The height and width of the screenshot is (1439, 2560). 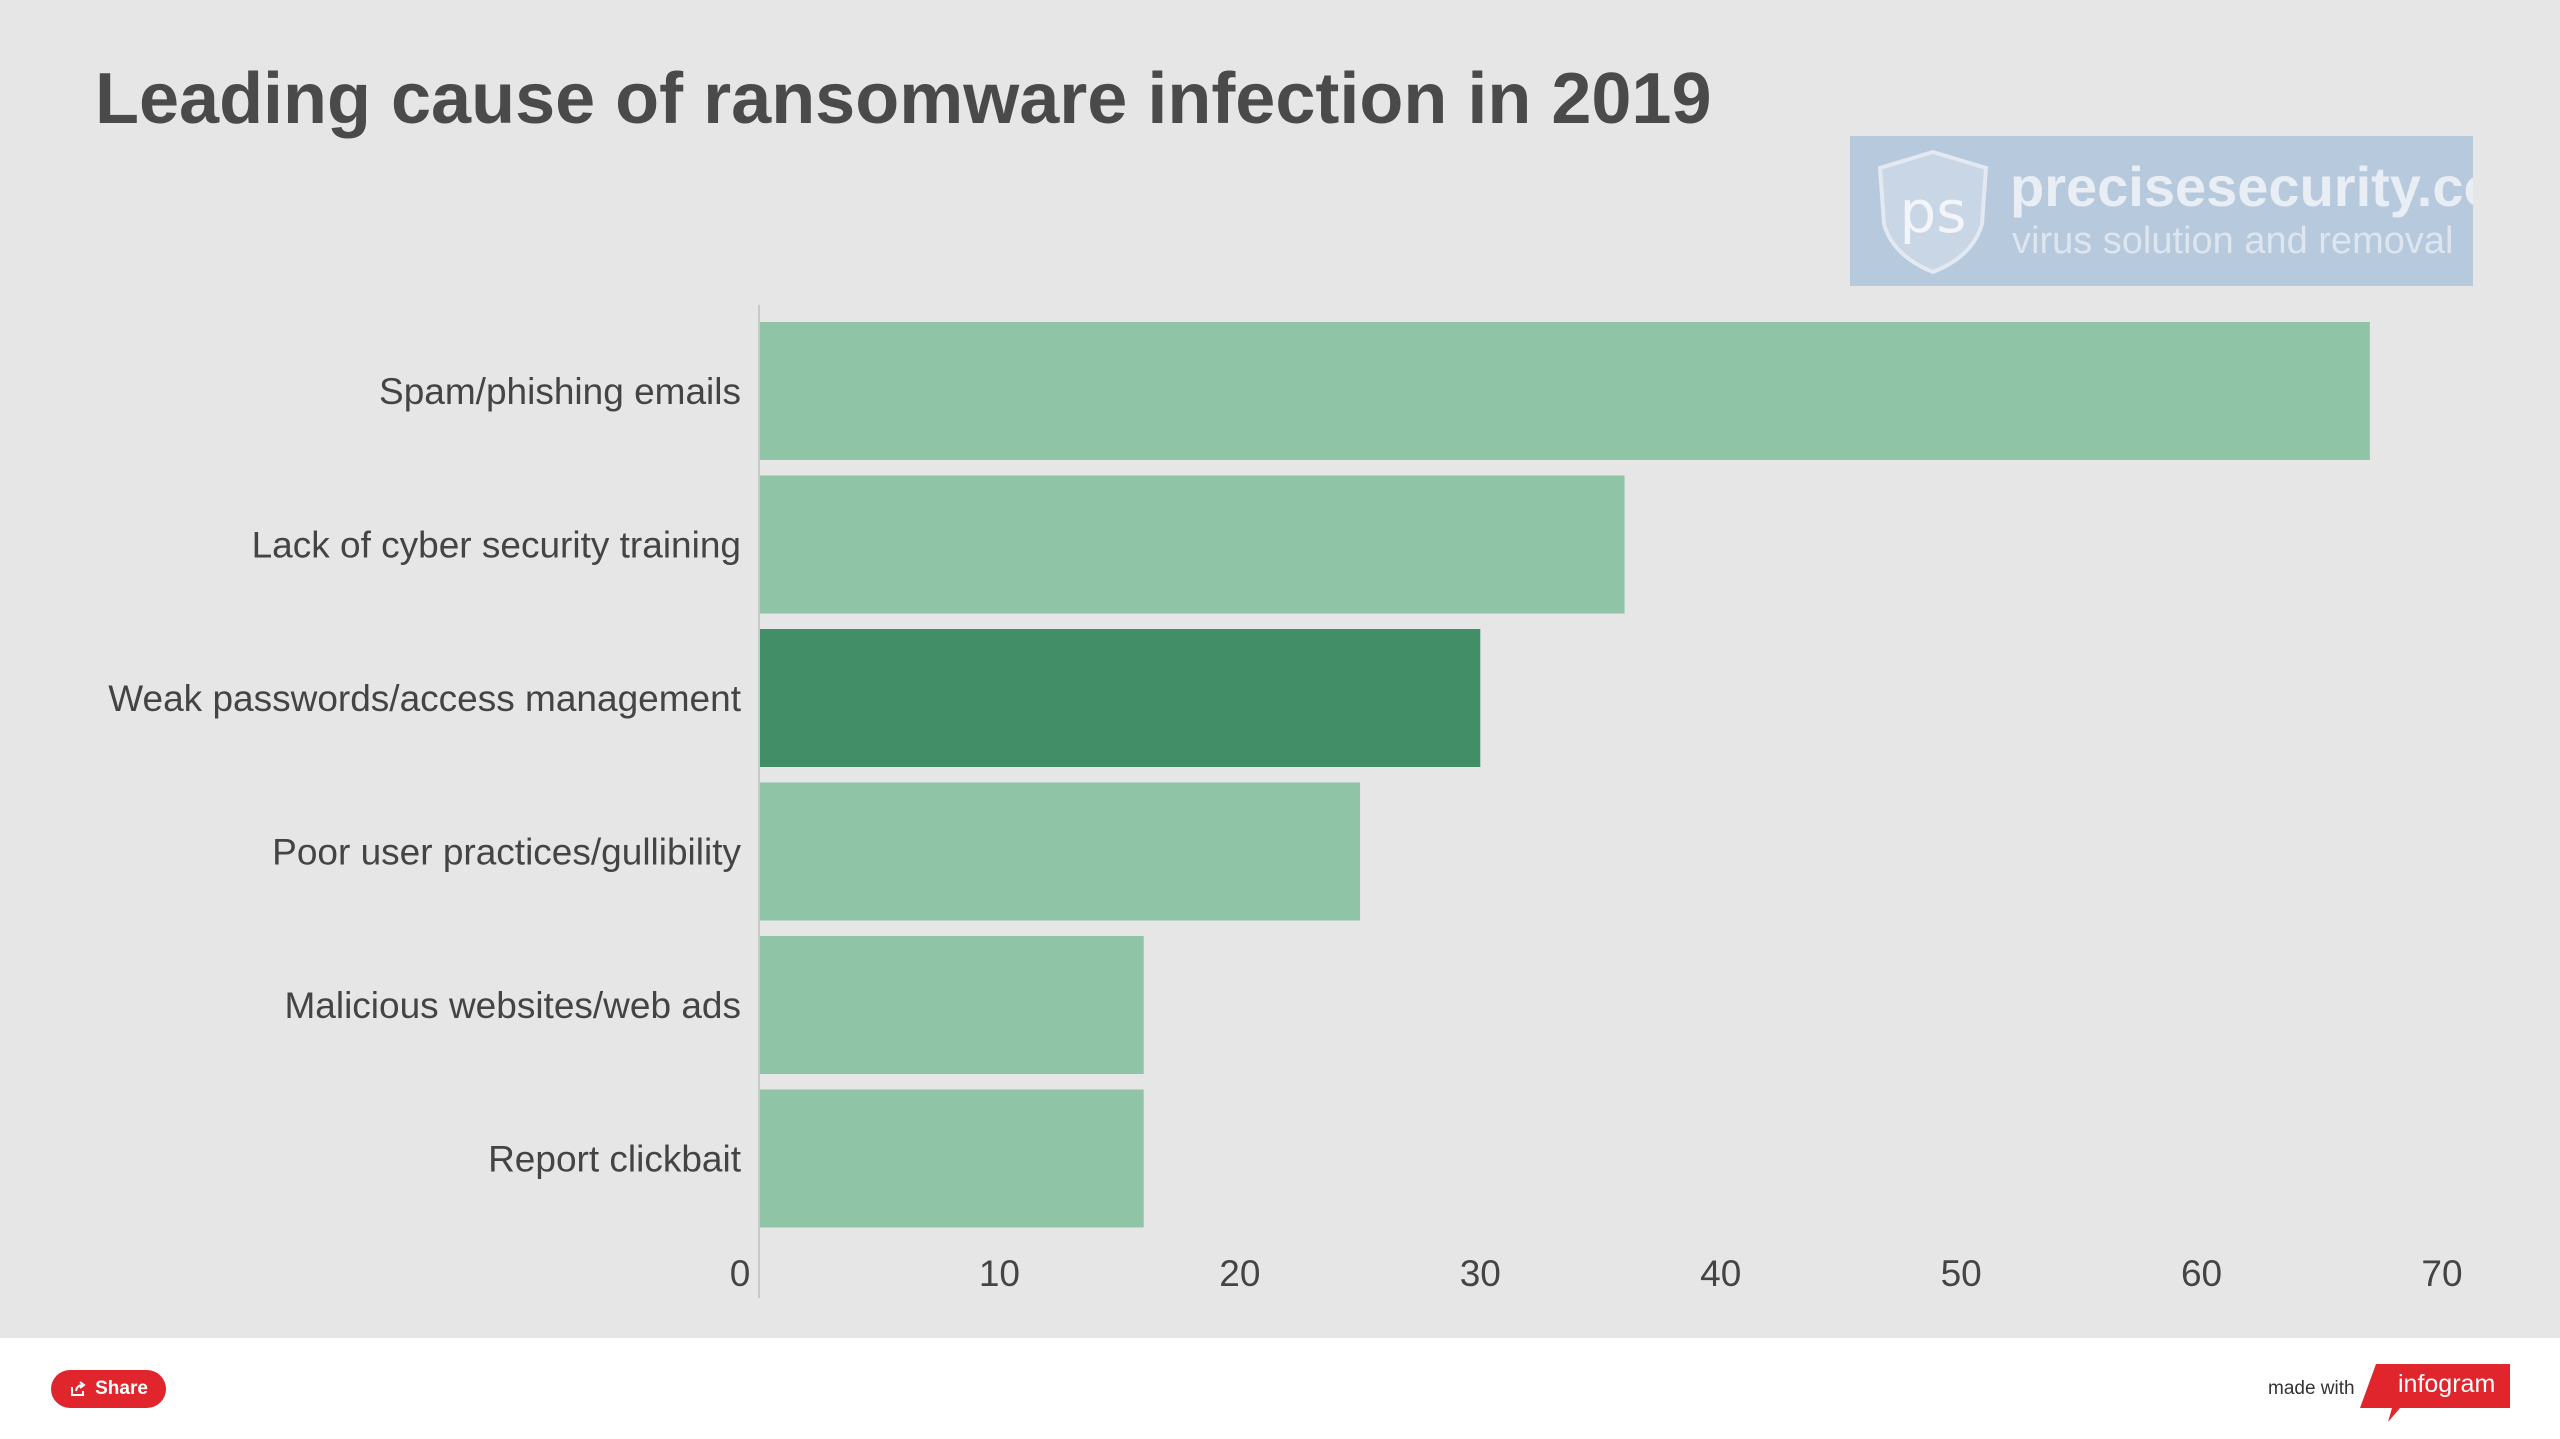 I want to click on x-tick-label: 70, so click(x=2441, y=1273).